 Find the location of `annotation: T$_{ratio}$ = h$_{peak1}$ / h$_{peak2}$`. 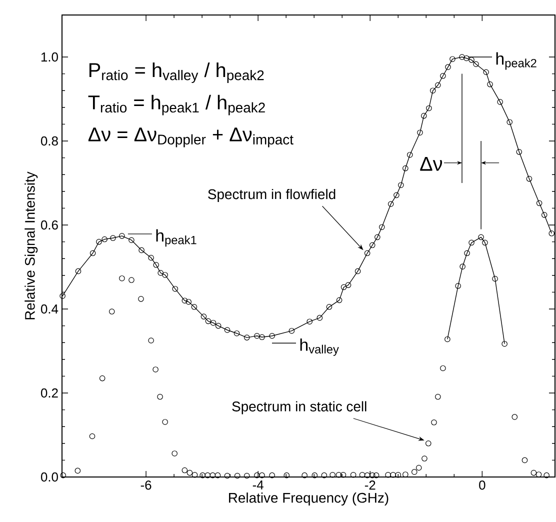

annotation: T$_{ratio}$ = h$_{peak1}$ / h$_{peak2}$ is located at coordinates (176, 105).